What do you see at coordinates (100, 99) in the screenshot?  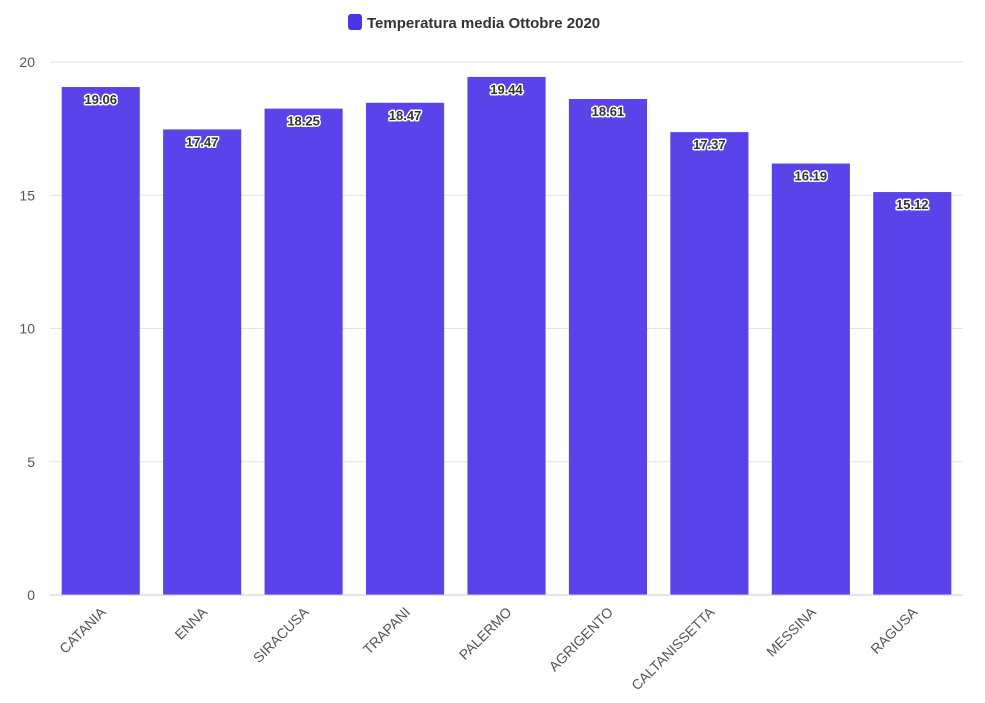 I see `data-label: 19.06` at bounding box center [100, 99].